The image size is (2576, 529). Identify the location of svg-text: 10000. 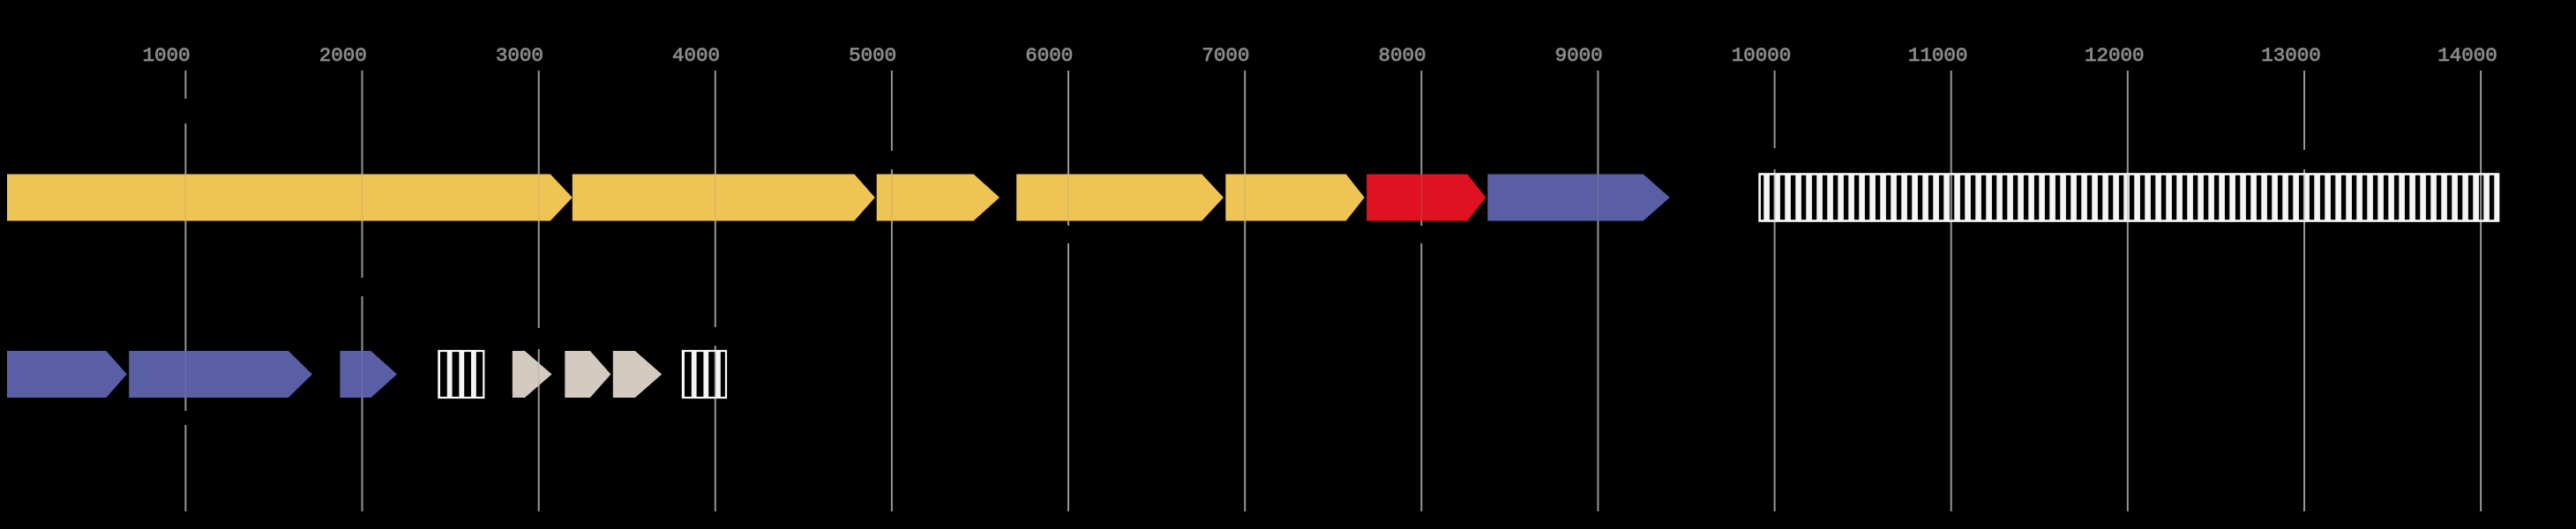
(1762, 55).